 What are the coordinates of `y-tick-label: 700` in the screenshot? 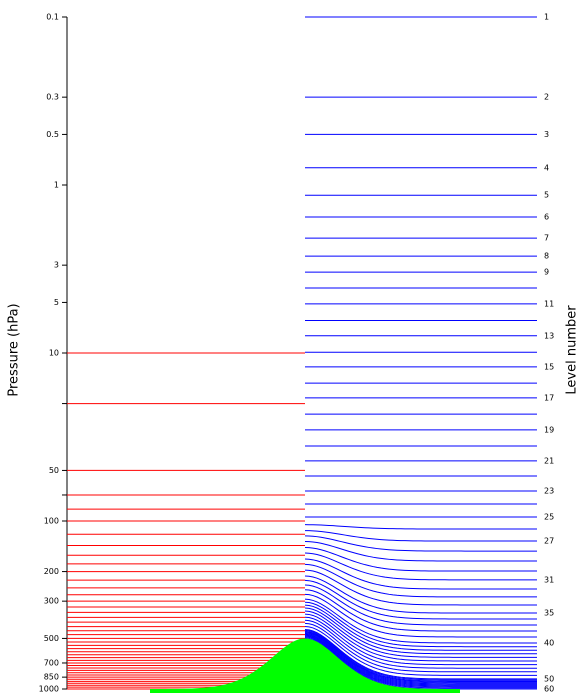 It's located at (51, 662).